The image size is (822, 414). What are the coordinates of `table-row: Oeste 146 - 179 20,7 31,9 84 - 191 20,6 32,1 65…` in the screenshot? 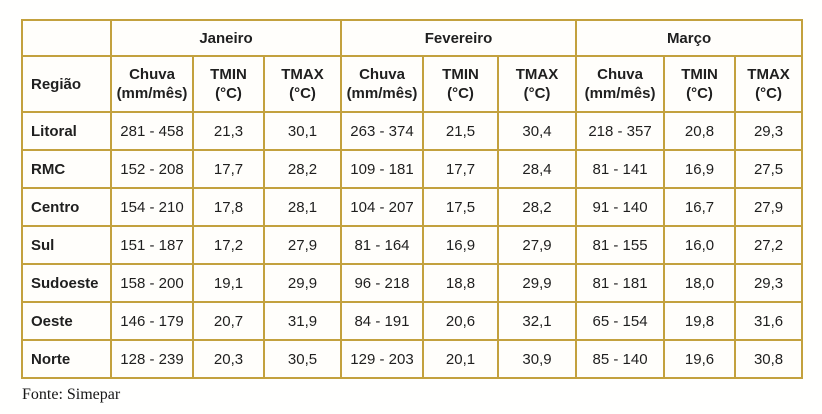 It's located at (412, 321).